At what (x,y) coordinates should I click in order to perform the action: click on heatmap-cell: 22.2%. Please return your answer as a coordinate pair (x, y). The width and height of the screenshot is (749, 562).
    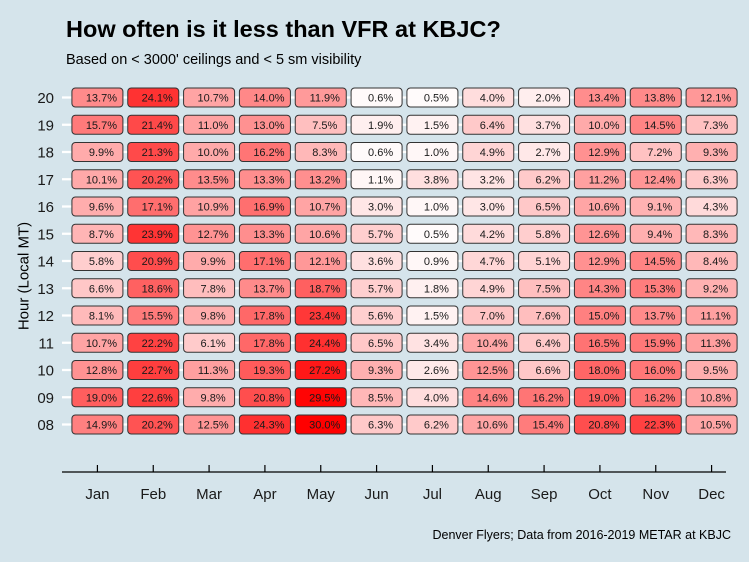
    Looking at the image, I should click on (153, 342).